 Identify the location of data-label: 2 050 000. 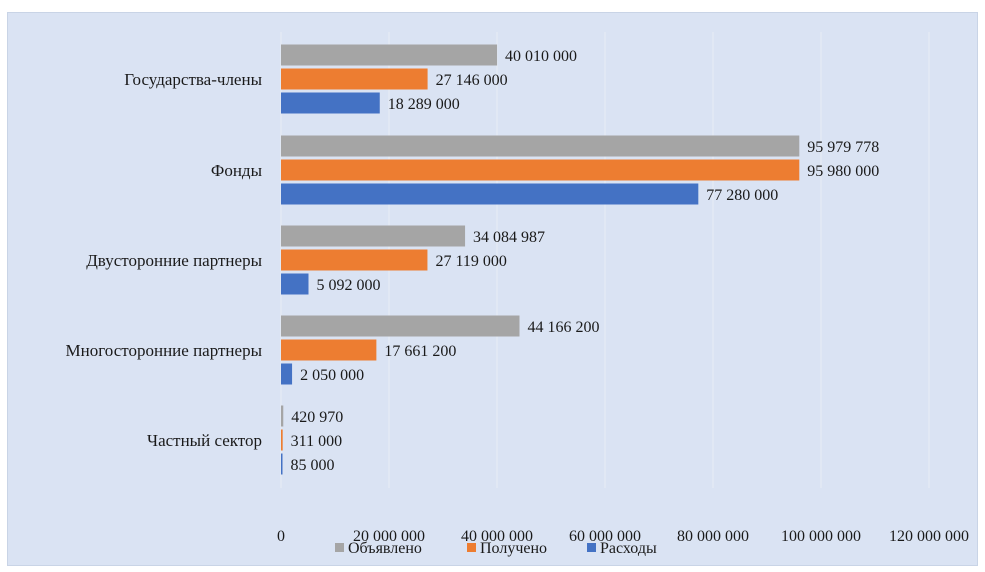
(332, 375).